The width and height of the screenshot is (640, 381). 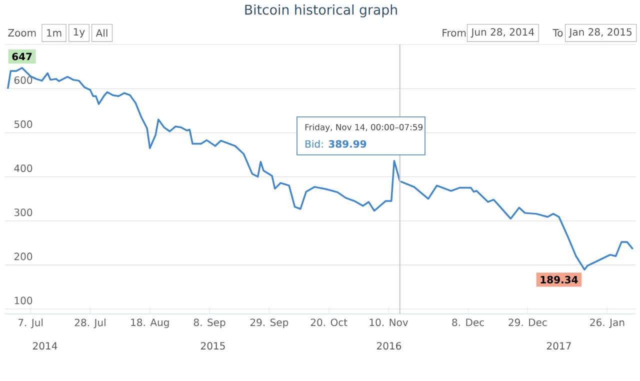 What do you see at coordinates (527, 322) in the screenshot?
I see `x-tick-label: 29. Dec` at bounding box center [527, 322].